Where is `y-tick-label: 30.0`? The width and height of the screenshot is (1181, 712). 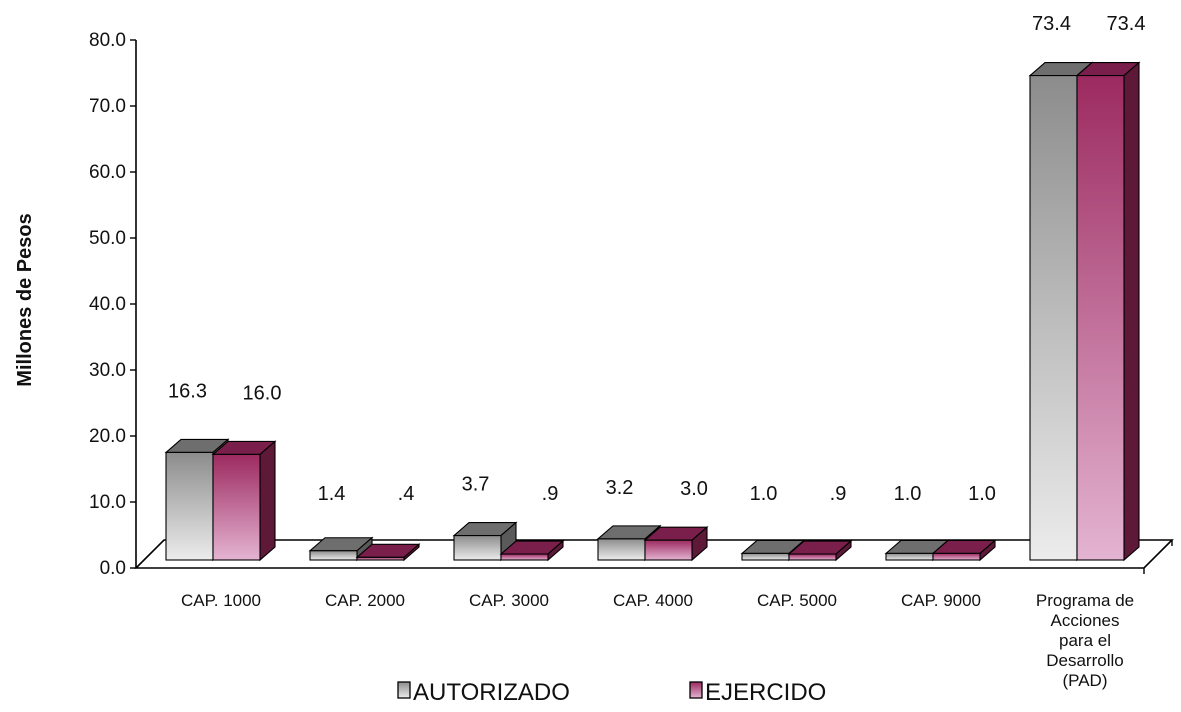
y-tick-label: 30.0 is located at coordinates (107, 370).